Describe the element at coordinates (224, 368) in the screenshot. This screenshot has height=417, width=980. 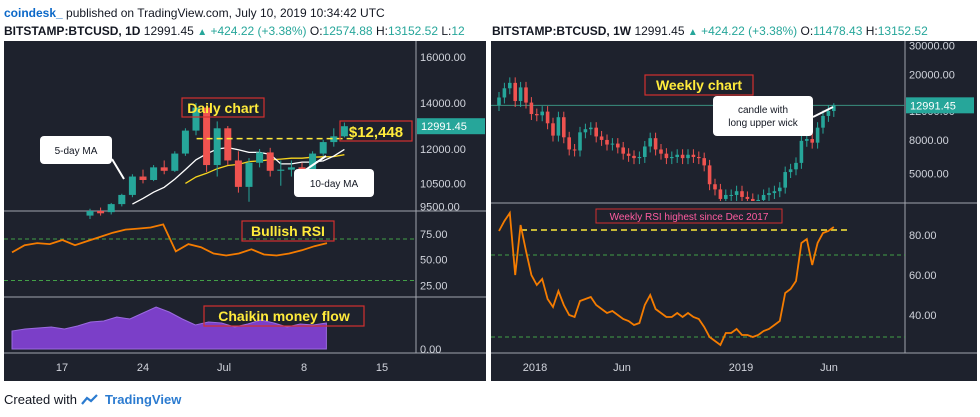
I see `x-tick: Jul` at that location.